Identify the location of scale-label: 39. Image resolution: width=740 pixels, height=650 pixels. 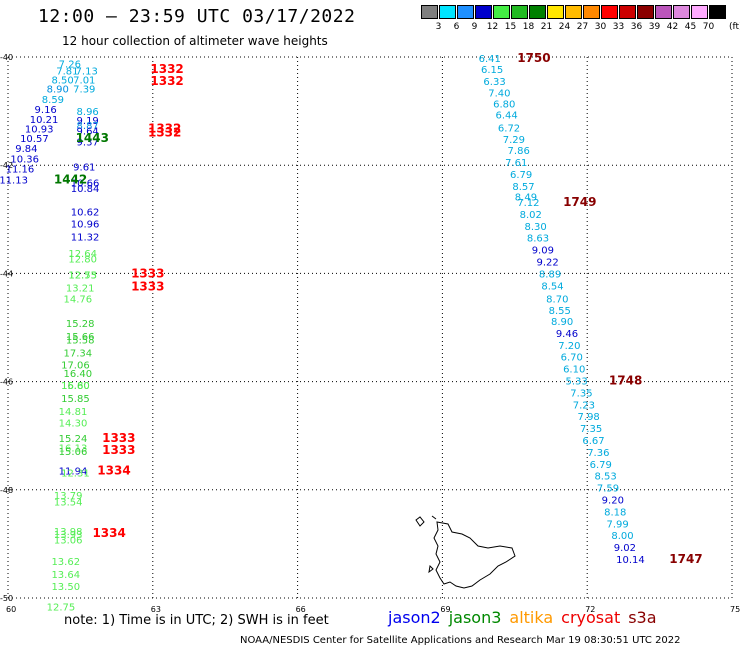
(654, 27).